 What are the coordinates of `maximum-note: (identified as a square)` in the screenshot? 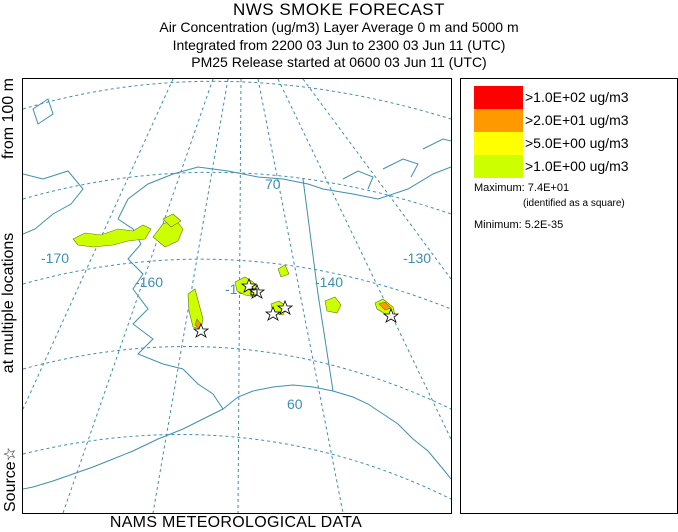 It's located at (574, 203).